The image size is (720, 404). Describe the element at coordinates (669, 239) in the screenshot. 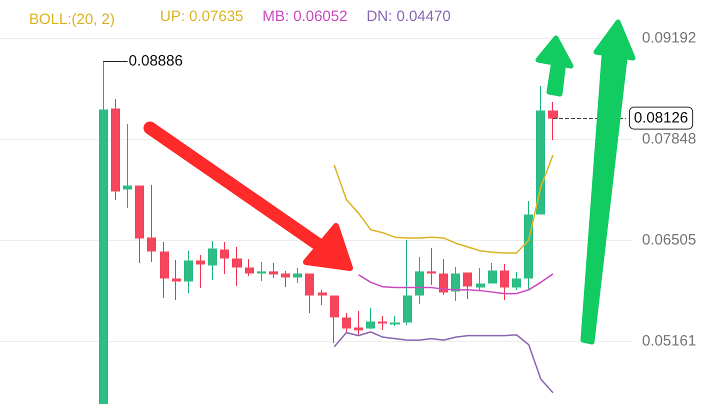

I see `y-tick-label: 0.06505` at that location.